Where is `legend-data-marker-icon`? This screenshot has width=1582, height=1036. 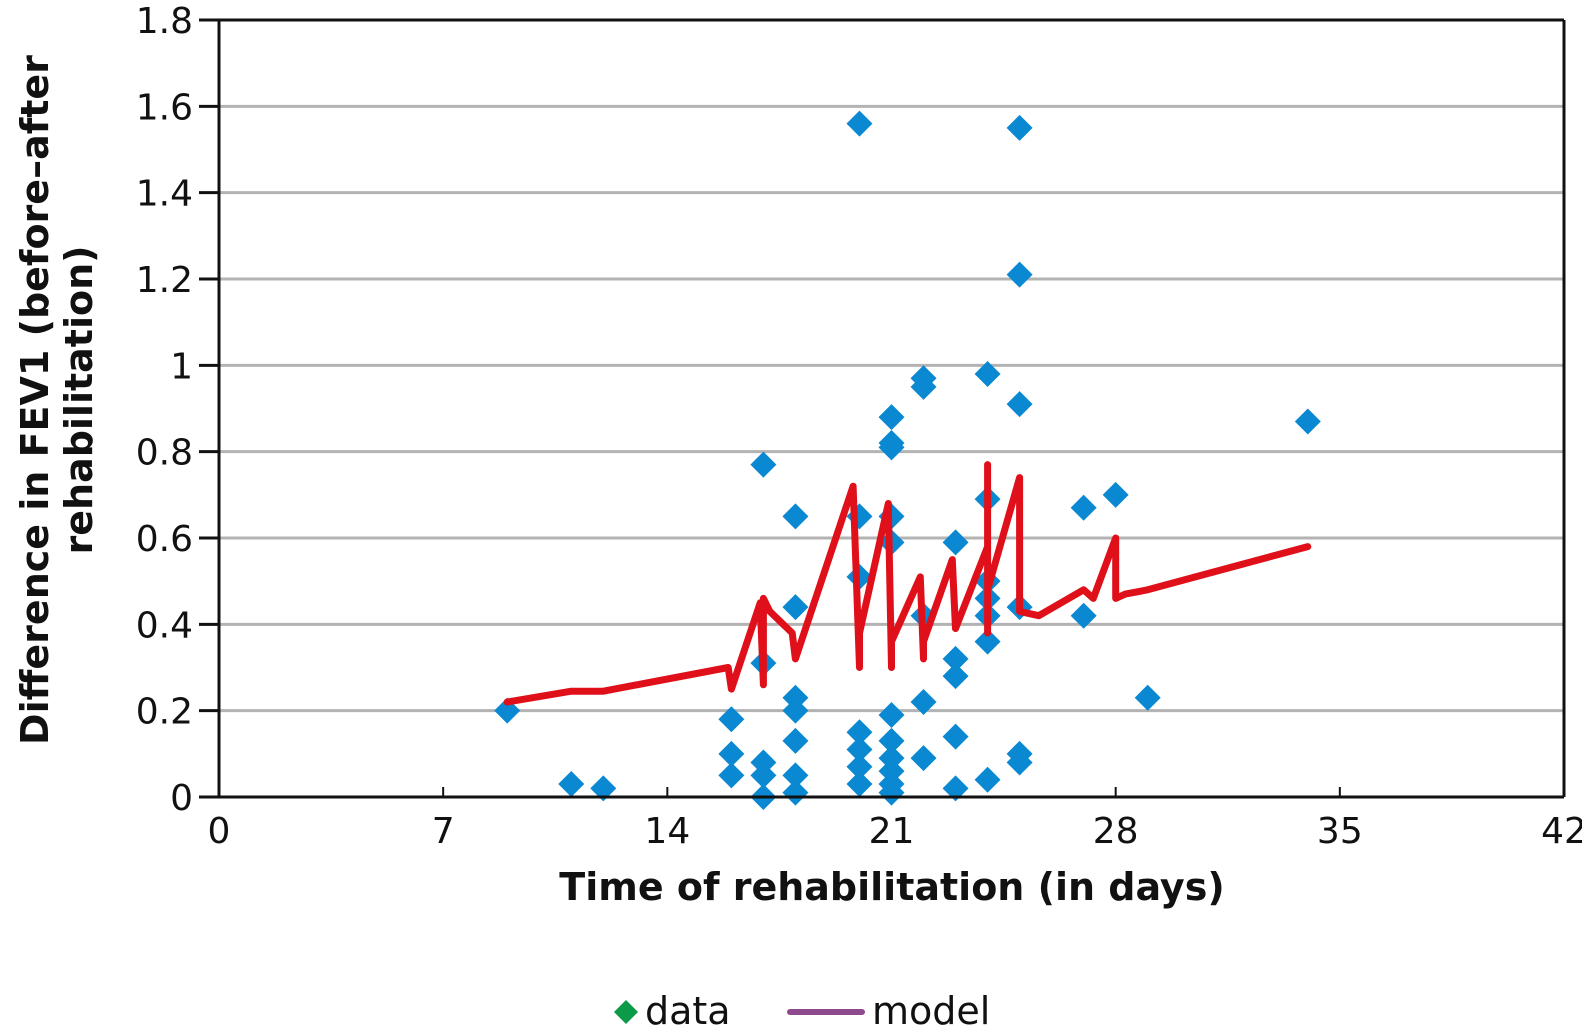
legend-data-marker-icon is located at coordinates (626, 1012).